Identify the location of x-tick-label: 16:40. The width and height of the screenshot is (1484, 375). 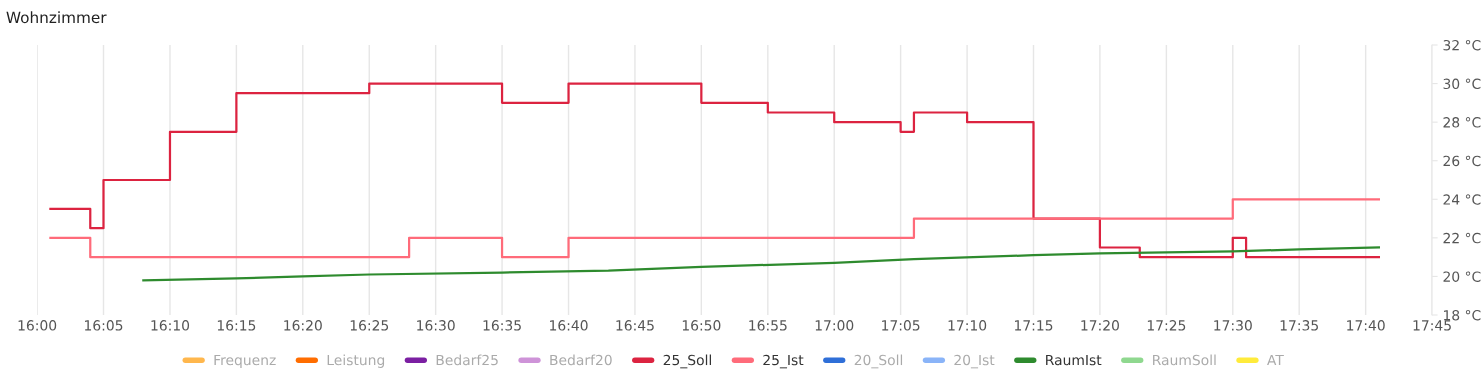
(569, 325).